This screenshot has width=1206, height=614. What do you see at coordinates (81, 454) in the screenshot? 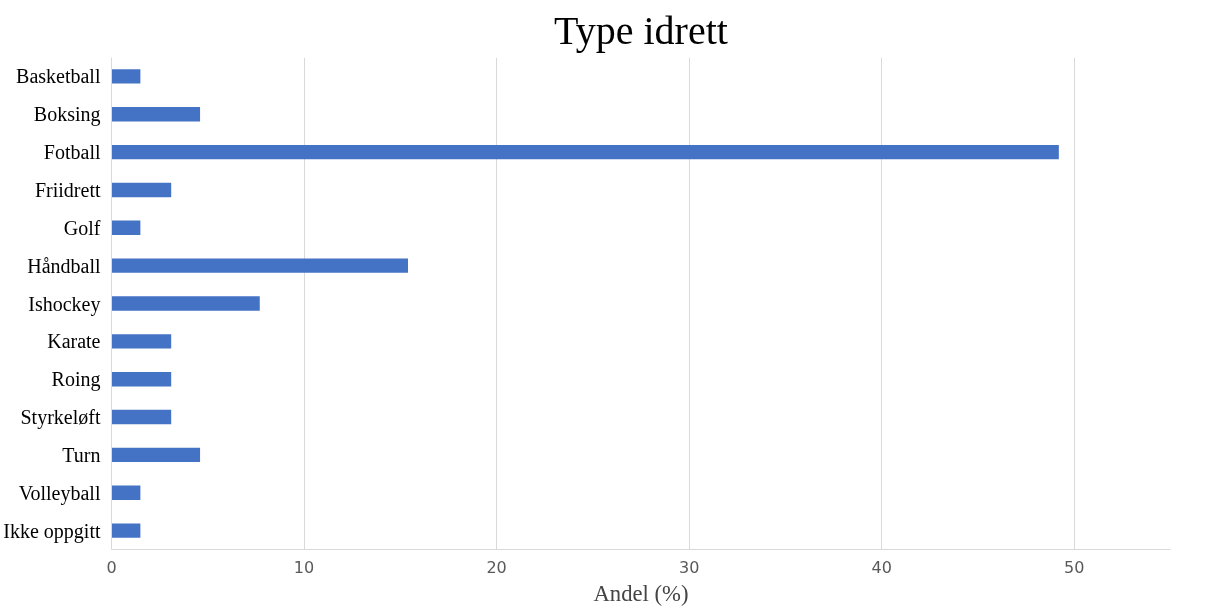
I see `y-tick-label: Turn` at bounding box center [81, 454].